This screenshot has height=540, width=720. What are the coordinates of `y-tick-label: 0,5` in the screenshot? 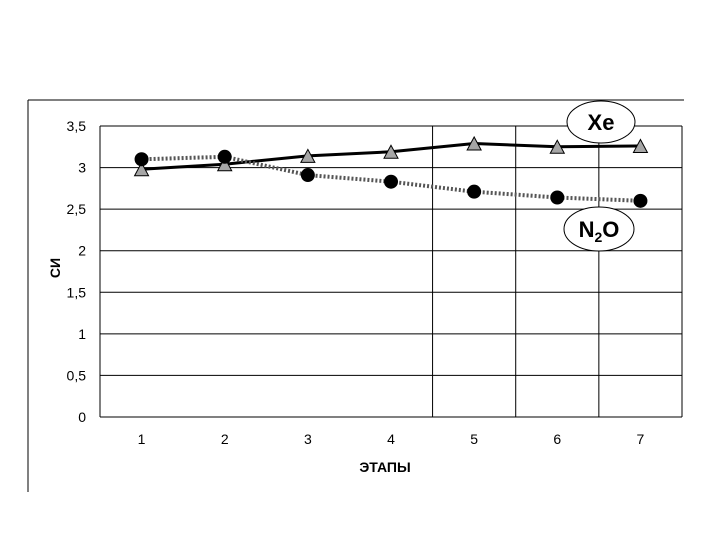 It's located at (77, 375).